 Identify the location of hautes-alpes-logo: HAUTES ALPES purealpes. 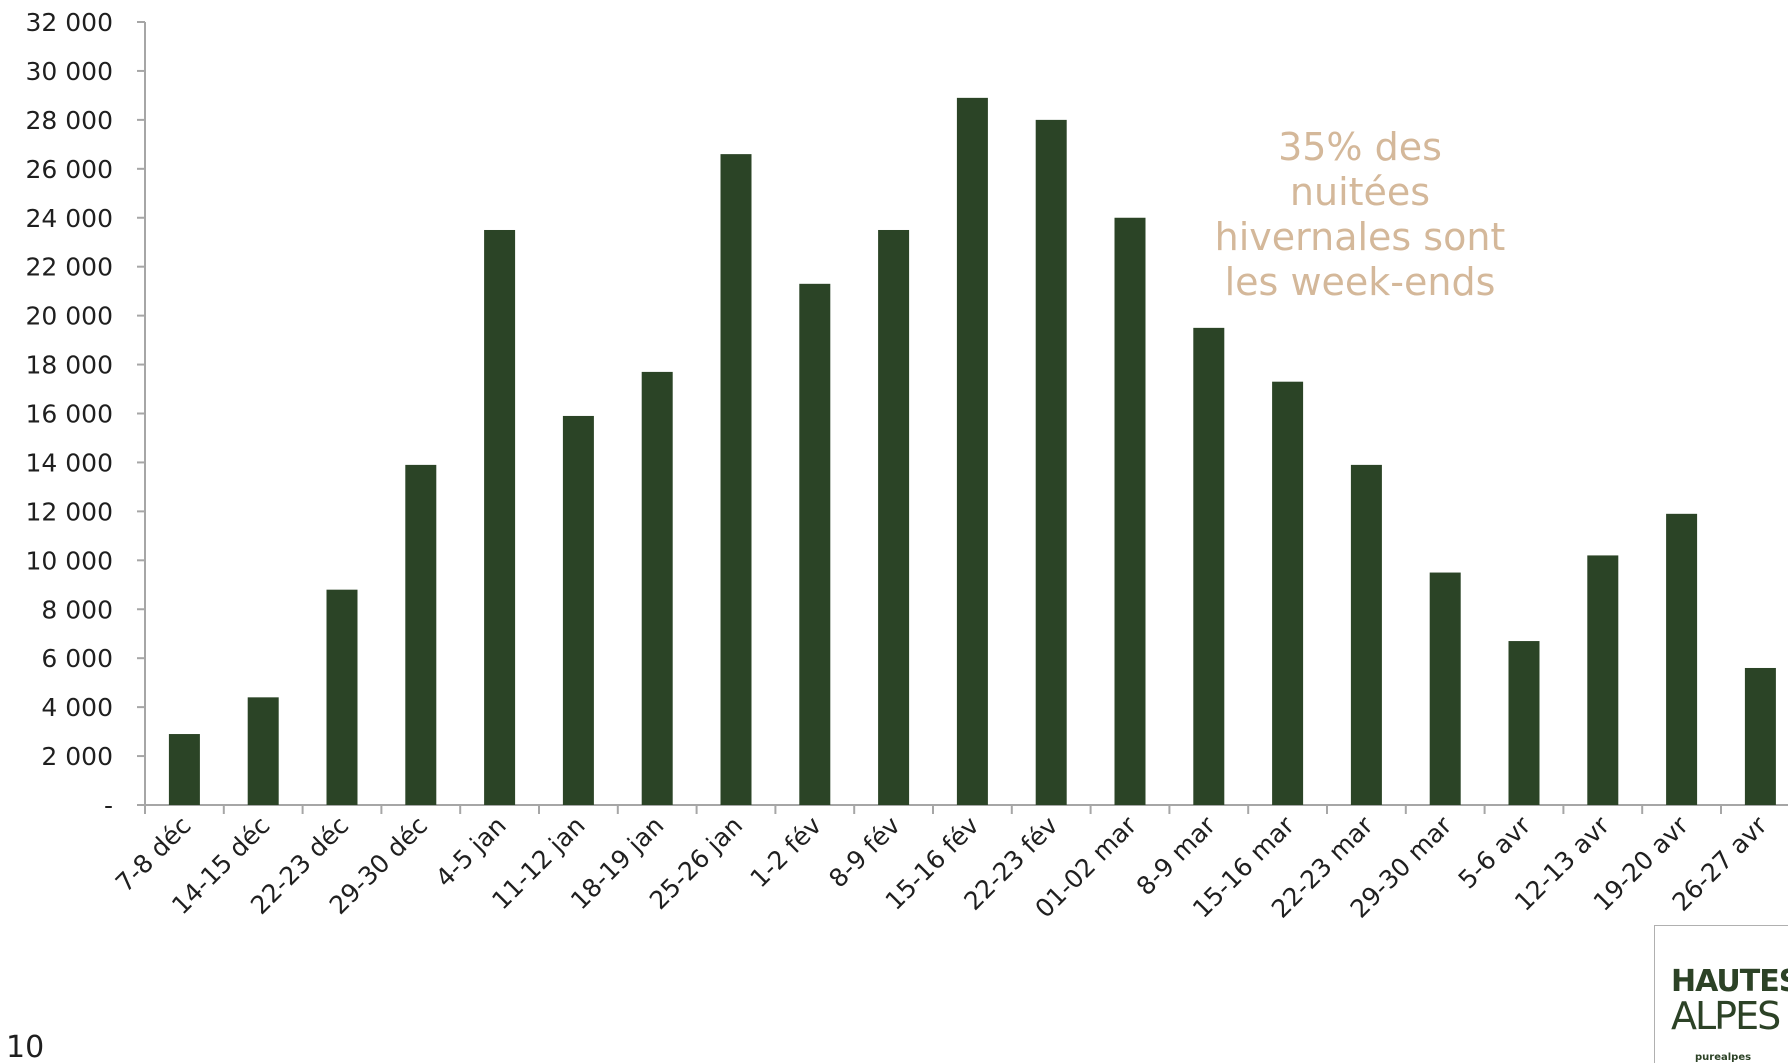
(1721, 994).